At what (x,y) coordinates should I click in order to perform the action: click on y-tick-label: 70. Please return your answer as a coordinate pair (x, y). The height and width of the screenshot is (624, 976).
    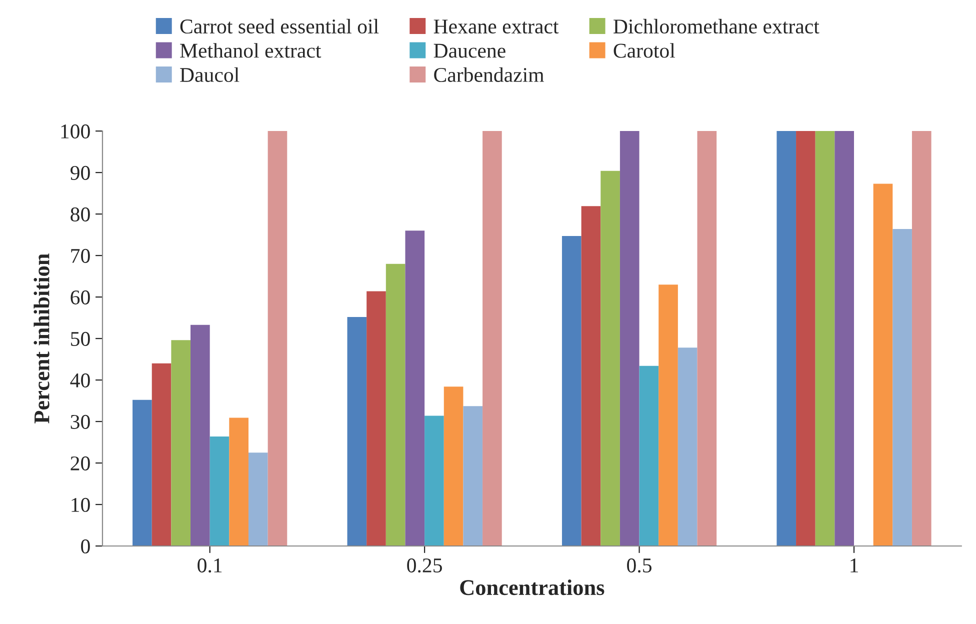
    Looking at the image, I should click on (80, 255).